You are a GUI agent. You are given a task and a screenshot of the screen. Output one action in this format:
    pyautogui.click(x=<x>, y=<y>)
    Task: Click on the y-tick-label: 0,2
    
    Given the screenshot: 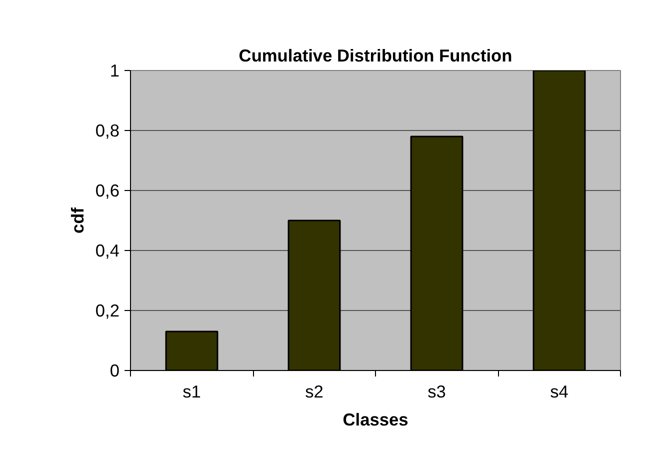 What is the action you would take?
    pyautogui.click(x=107, y=310)
    